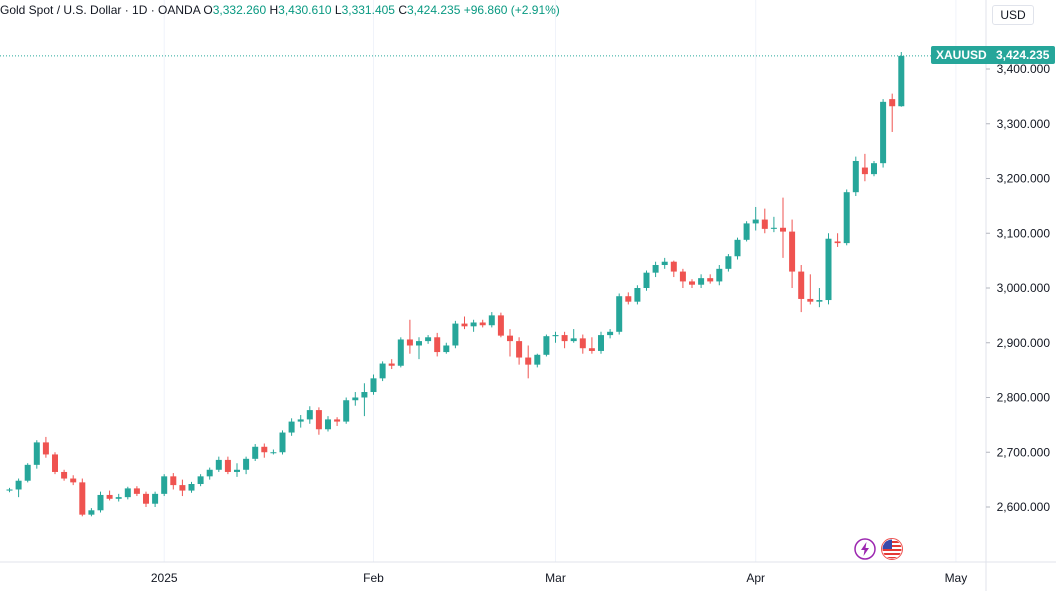 This screenshot has height=591, width=1056. I want to click on lightning-event-icon, so click(865, 549).